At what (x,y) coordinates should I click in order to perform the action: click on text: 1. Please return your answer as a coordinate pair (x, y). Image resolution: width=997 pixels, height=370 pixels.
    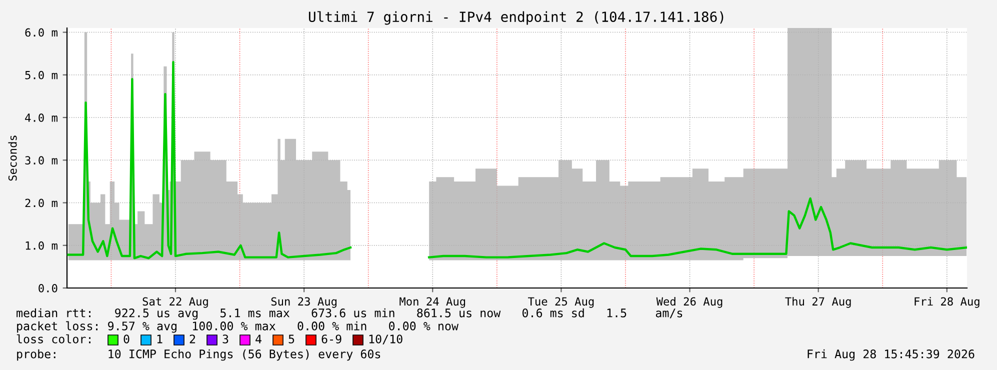
    Looking at the image, I should click on (159, 339).